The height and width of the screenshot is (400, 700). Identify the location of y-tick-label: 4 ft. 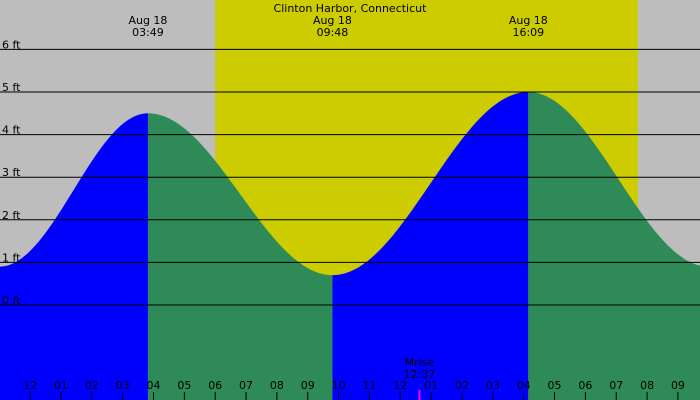
(11, 130).